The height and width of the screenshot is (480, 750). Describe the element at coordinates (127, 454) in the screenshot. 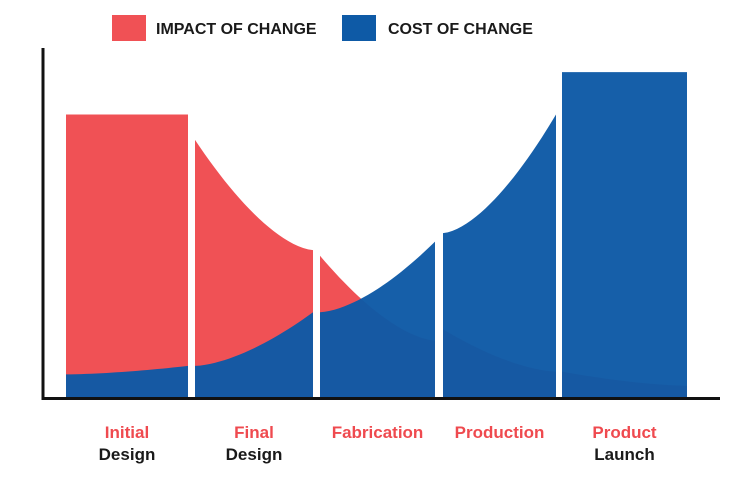

I see `category-sublabel-1: Design` at that location.